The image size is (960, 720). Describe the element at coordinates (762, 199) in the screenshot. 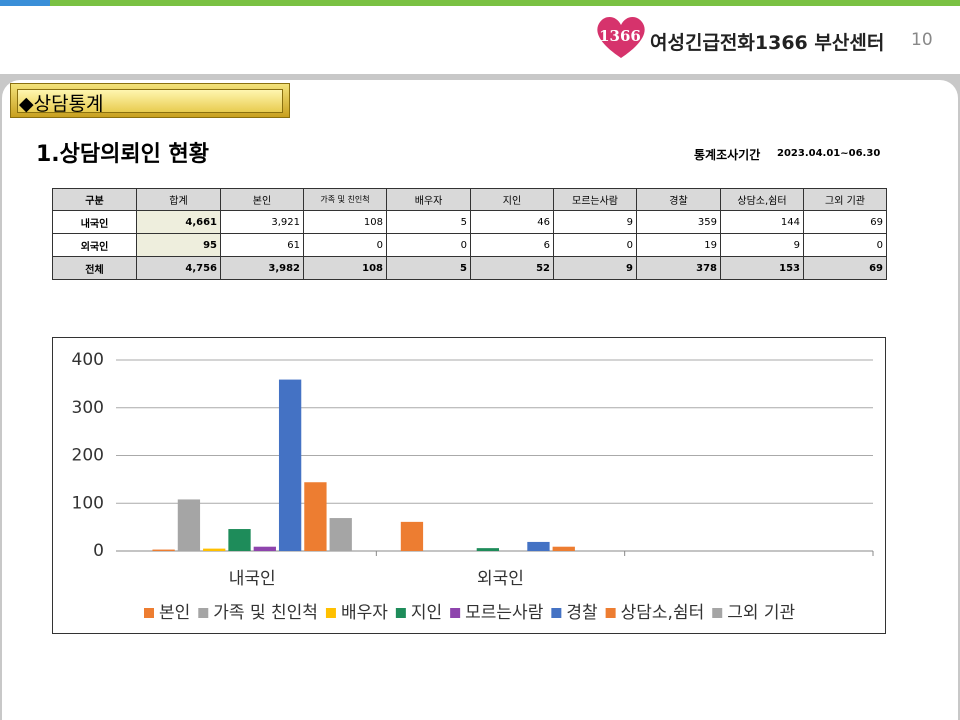

I see `table-cell: 상담소,쉼터` at that location.